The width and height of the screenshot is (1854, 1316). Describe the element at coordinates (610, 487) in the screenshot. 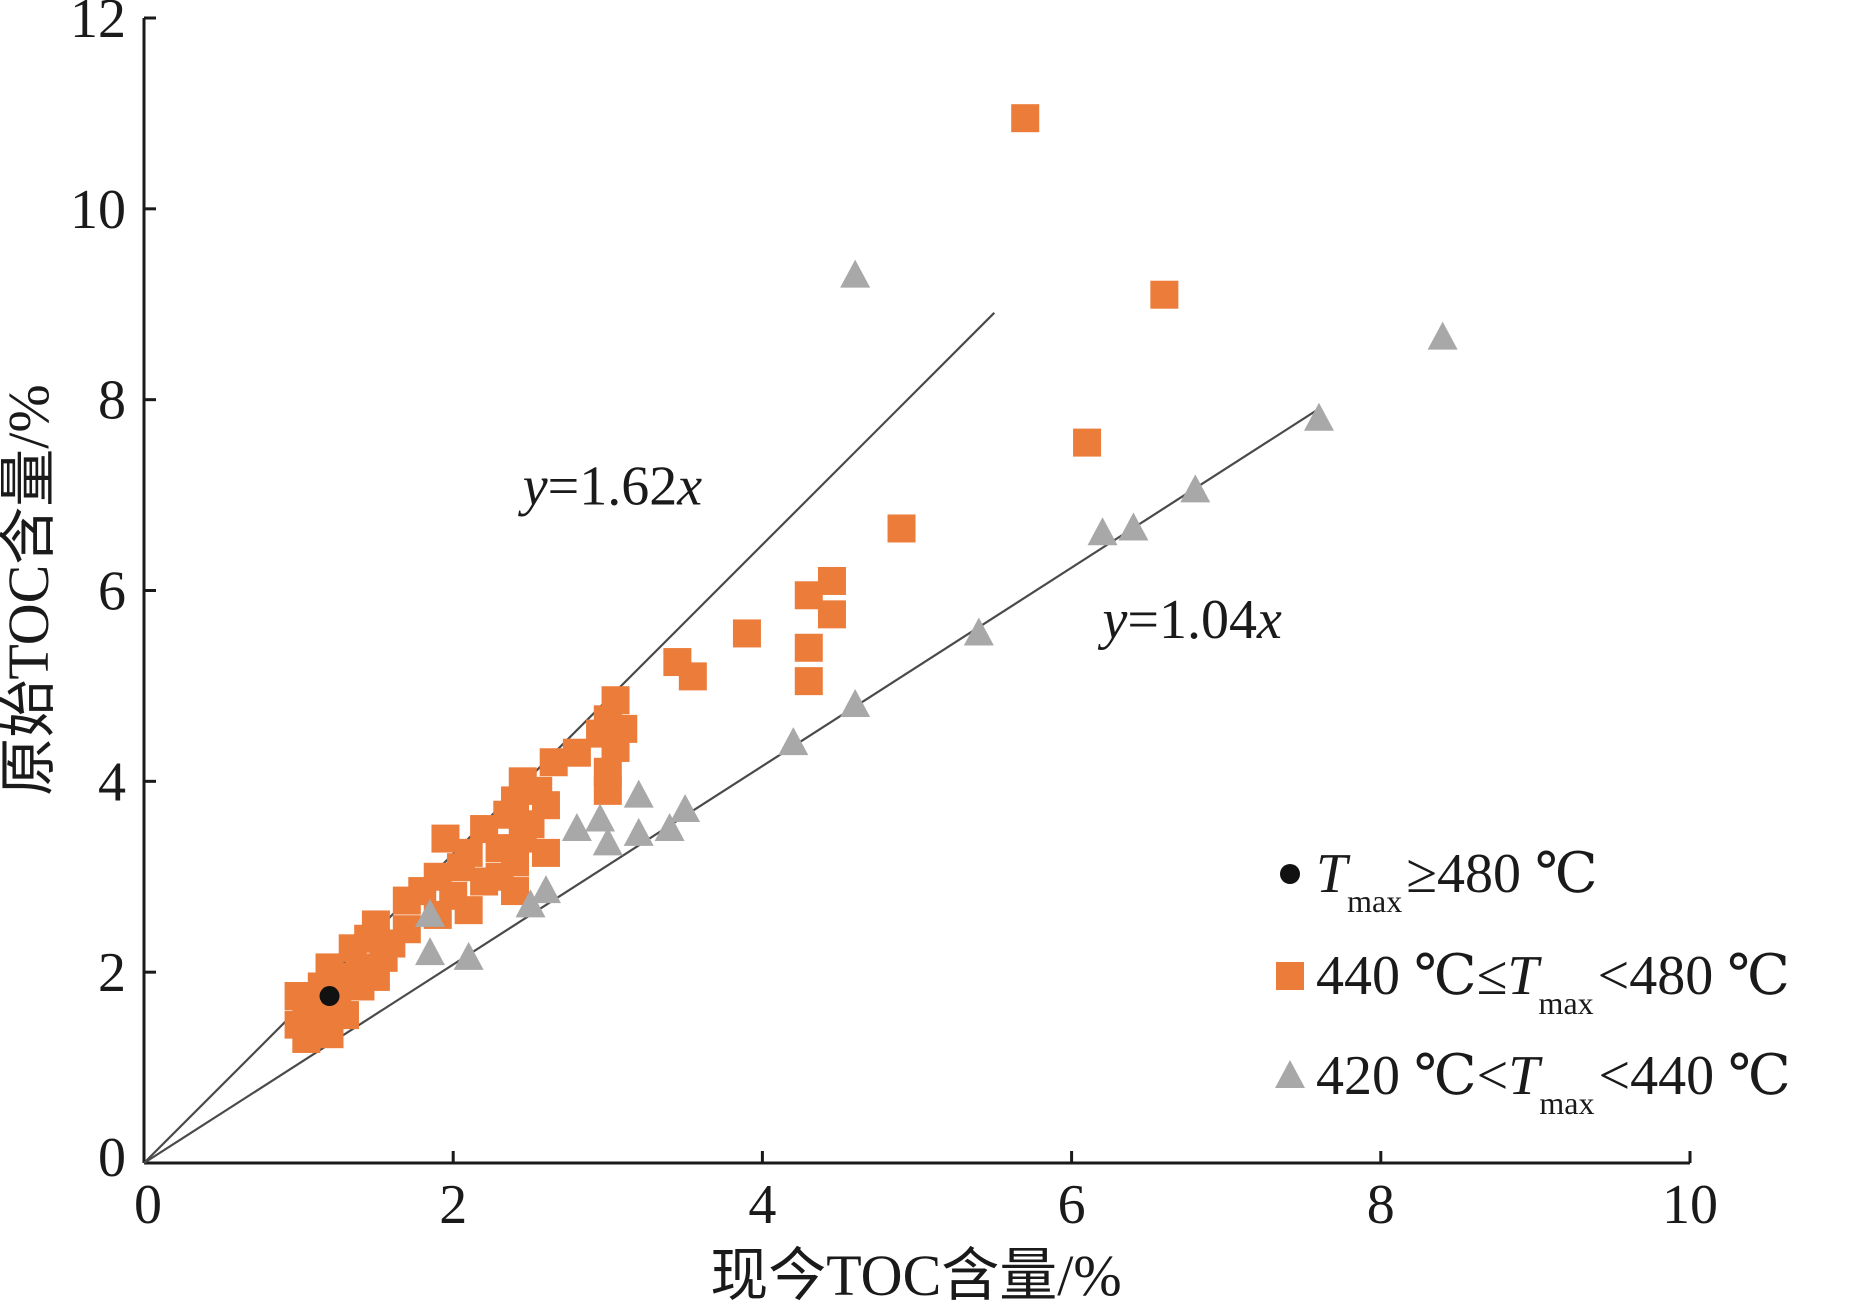

I see `fit-line-label-1: y=1.62x` at that location.